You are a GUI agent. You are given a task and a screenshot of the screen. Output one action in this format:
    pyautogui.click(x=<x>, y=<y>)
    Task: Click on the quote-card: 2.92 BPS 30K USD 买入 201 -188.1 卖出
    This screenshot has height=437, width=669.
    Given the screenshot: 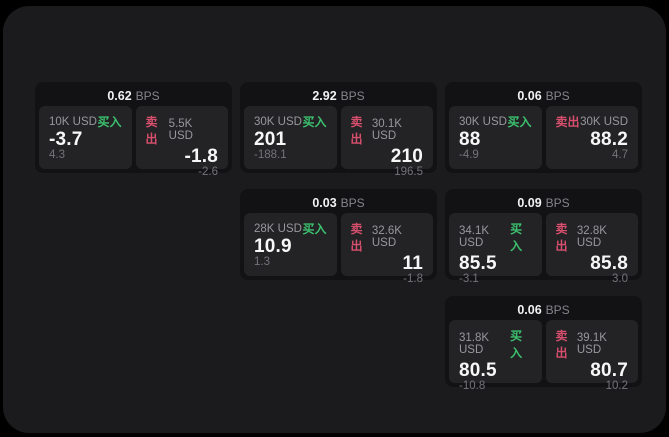 What is the action you would take?
    pyautogui.click(x=338, y=130)
    